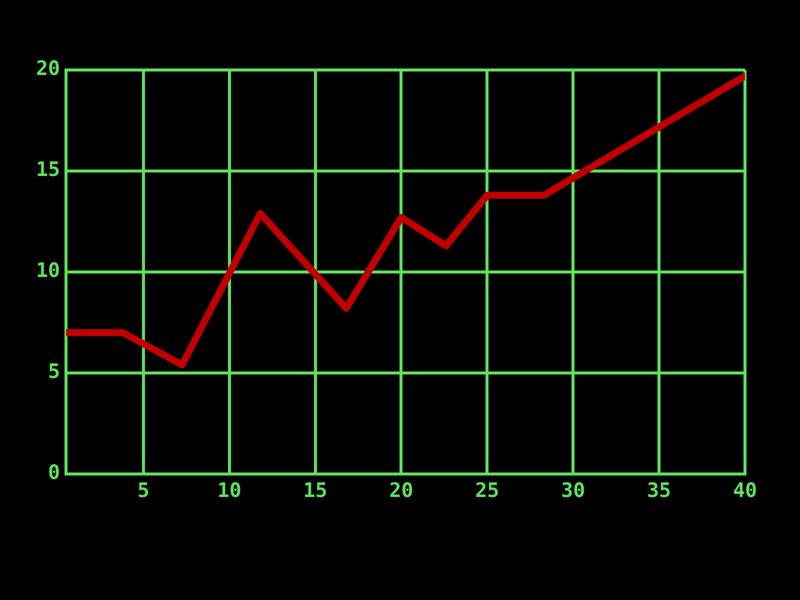 The height and width of the screenshot is (600, 800). What do you see at coordinates (143, 490) in the screenshot?
I see `x-tick-label: 5` at bounding box center [143, 490].